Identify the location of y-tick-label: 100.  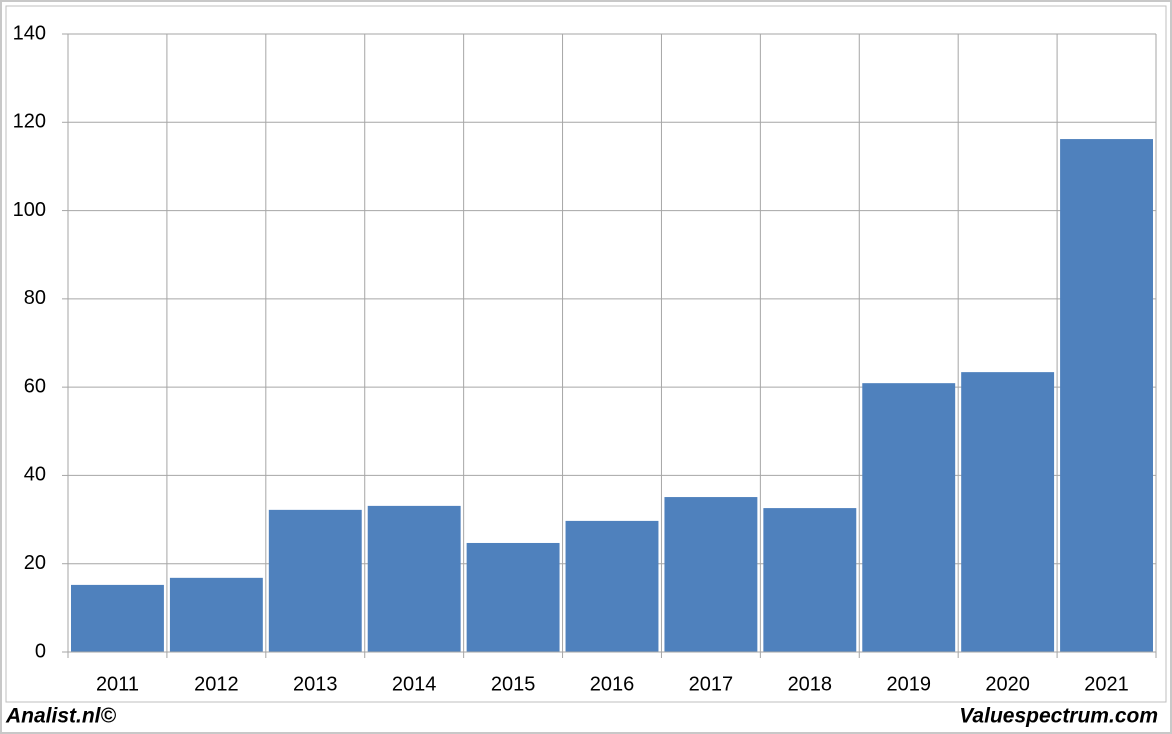
(29, 210).